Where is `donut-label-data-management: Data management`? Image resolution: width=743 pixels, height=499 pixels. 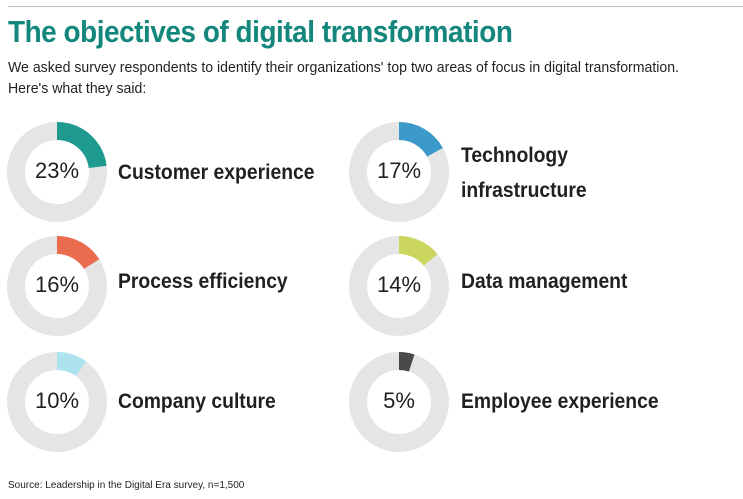 donut-label-data-management: Data management is located at coordinates (544, 281).